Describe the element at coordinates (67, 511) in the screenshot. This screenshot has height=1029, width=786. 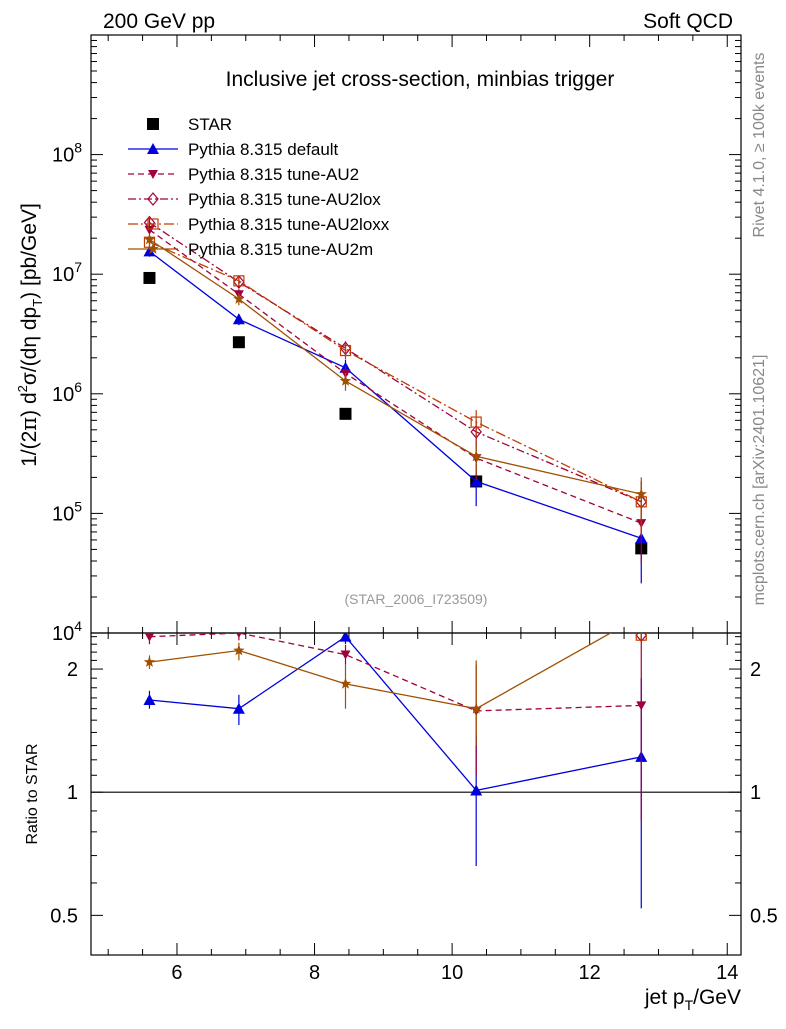
I see `y-tick-label: 10⁵` at that location.